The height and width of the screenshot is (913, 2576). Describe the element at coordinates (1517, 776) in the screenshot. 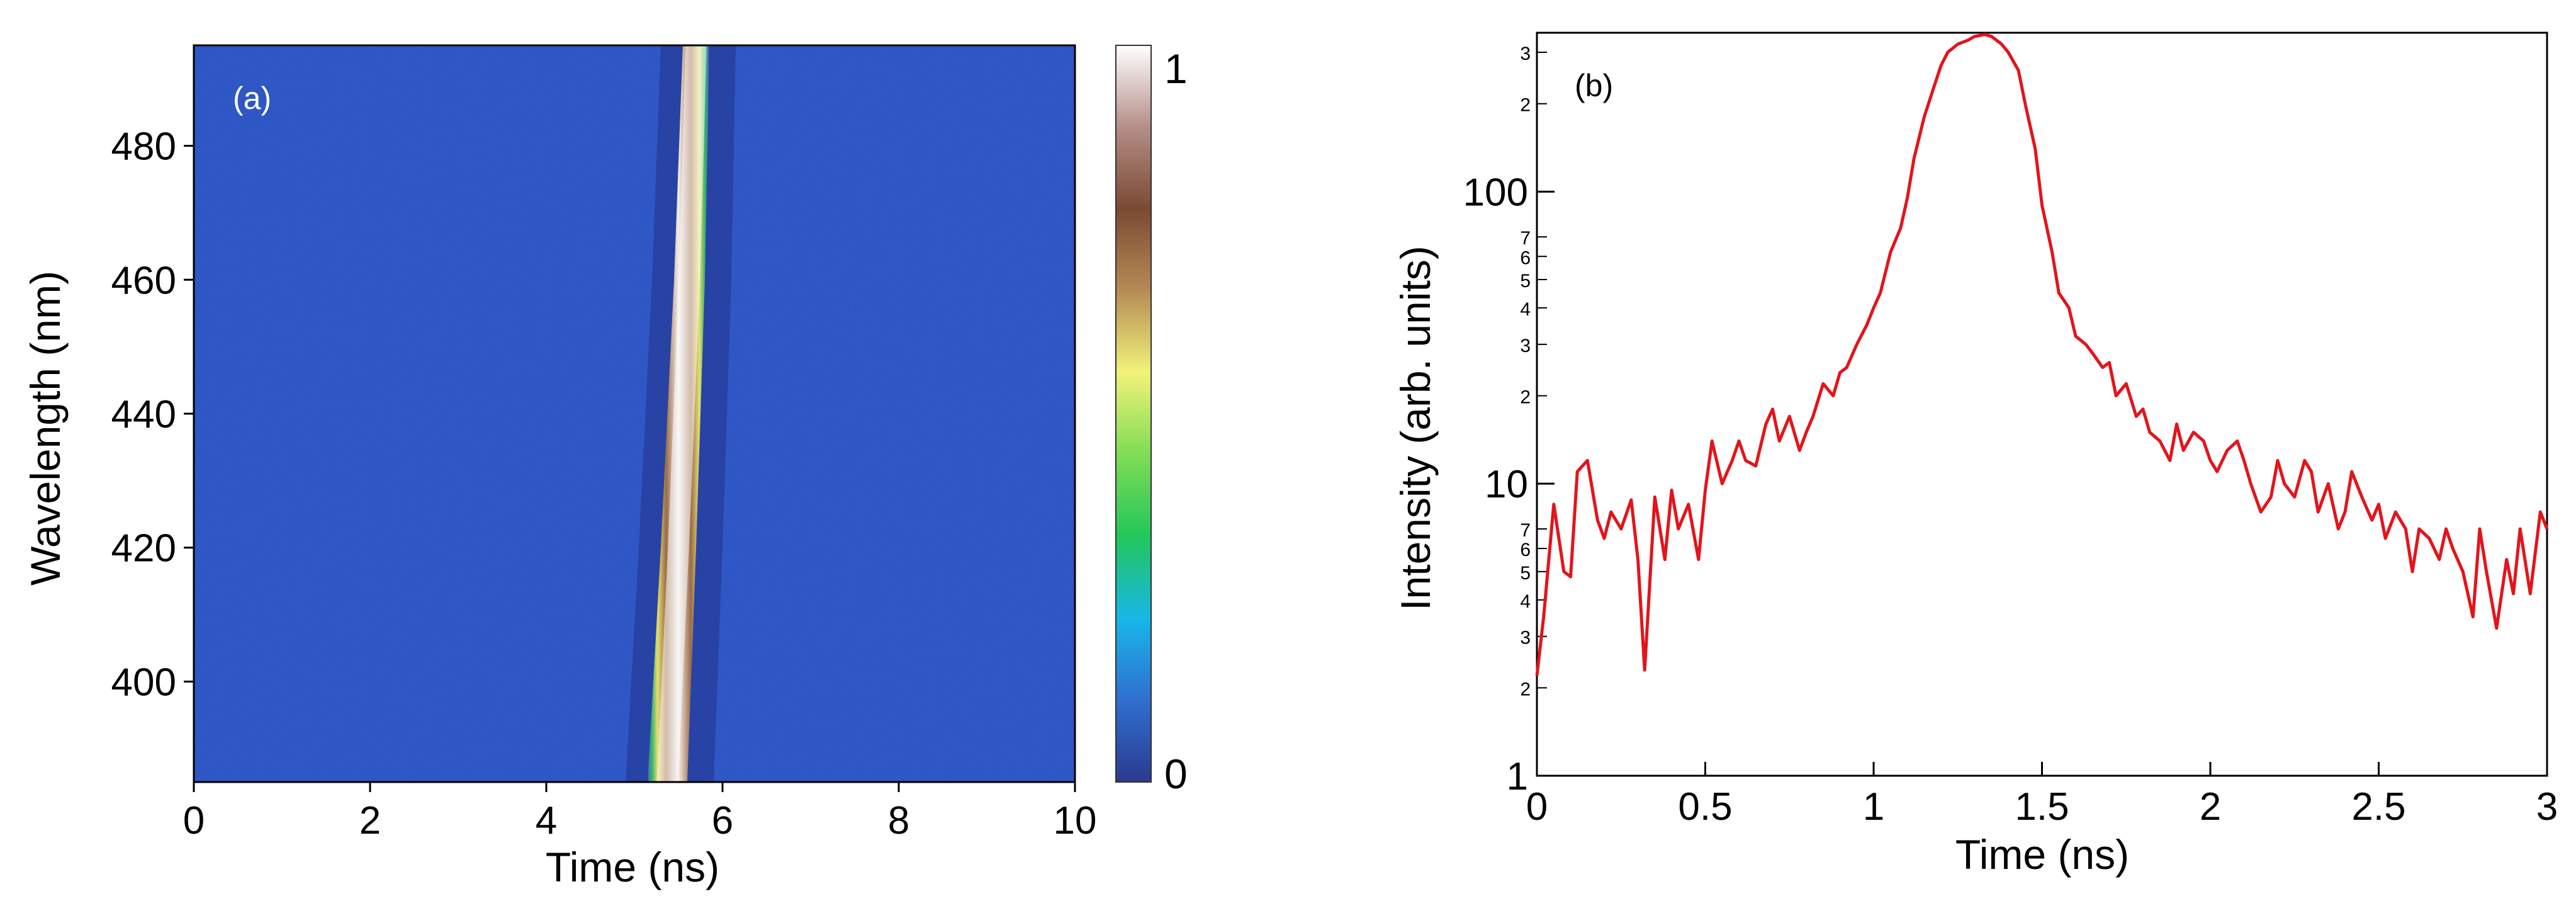

I see `decay-y-major-tick-label: 1` at that location.